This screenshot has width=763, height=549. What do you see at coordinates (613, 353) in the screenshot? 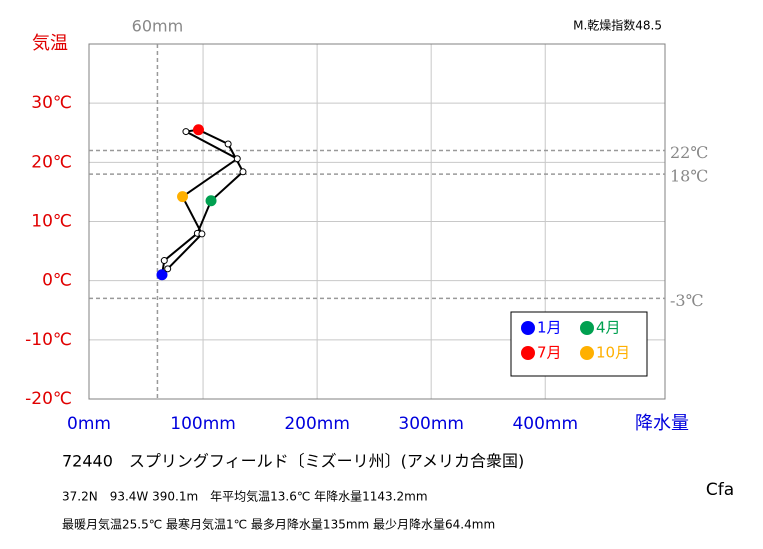
I see `legend-label: 10月` at bounding box center [613, 353].